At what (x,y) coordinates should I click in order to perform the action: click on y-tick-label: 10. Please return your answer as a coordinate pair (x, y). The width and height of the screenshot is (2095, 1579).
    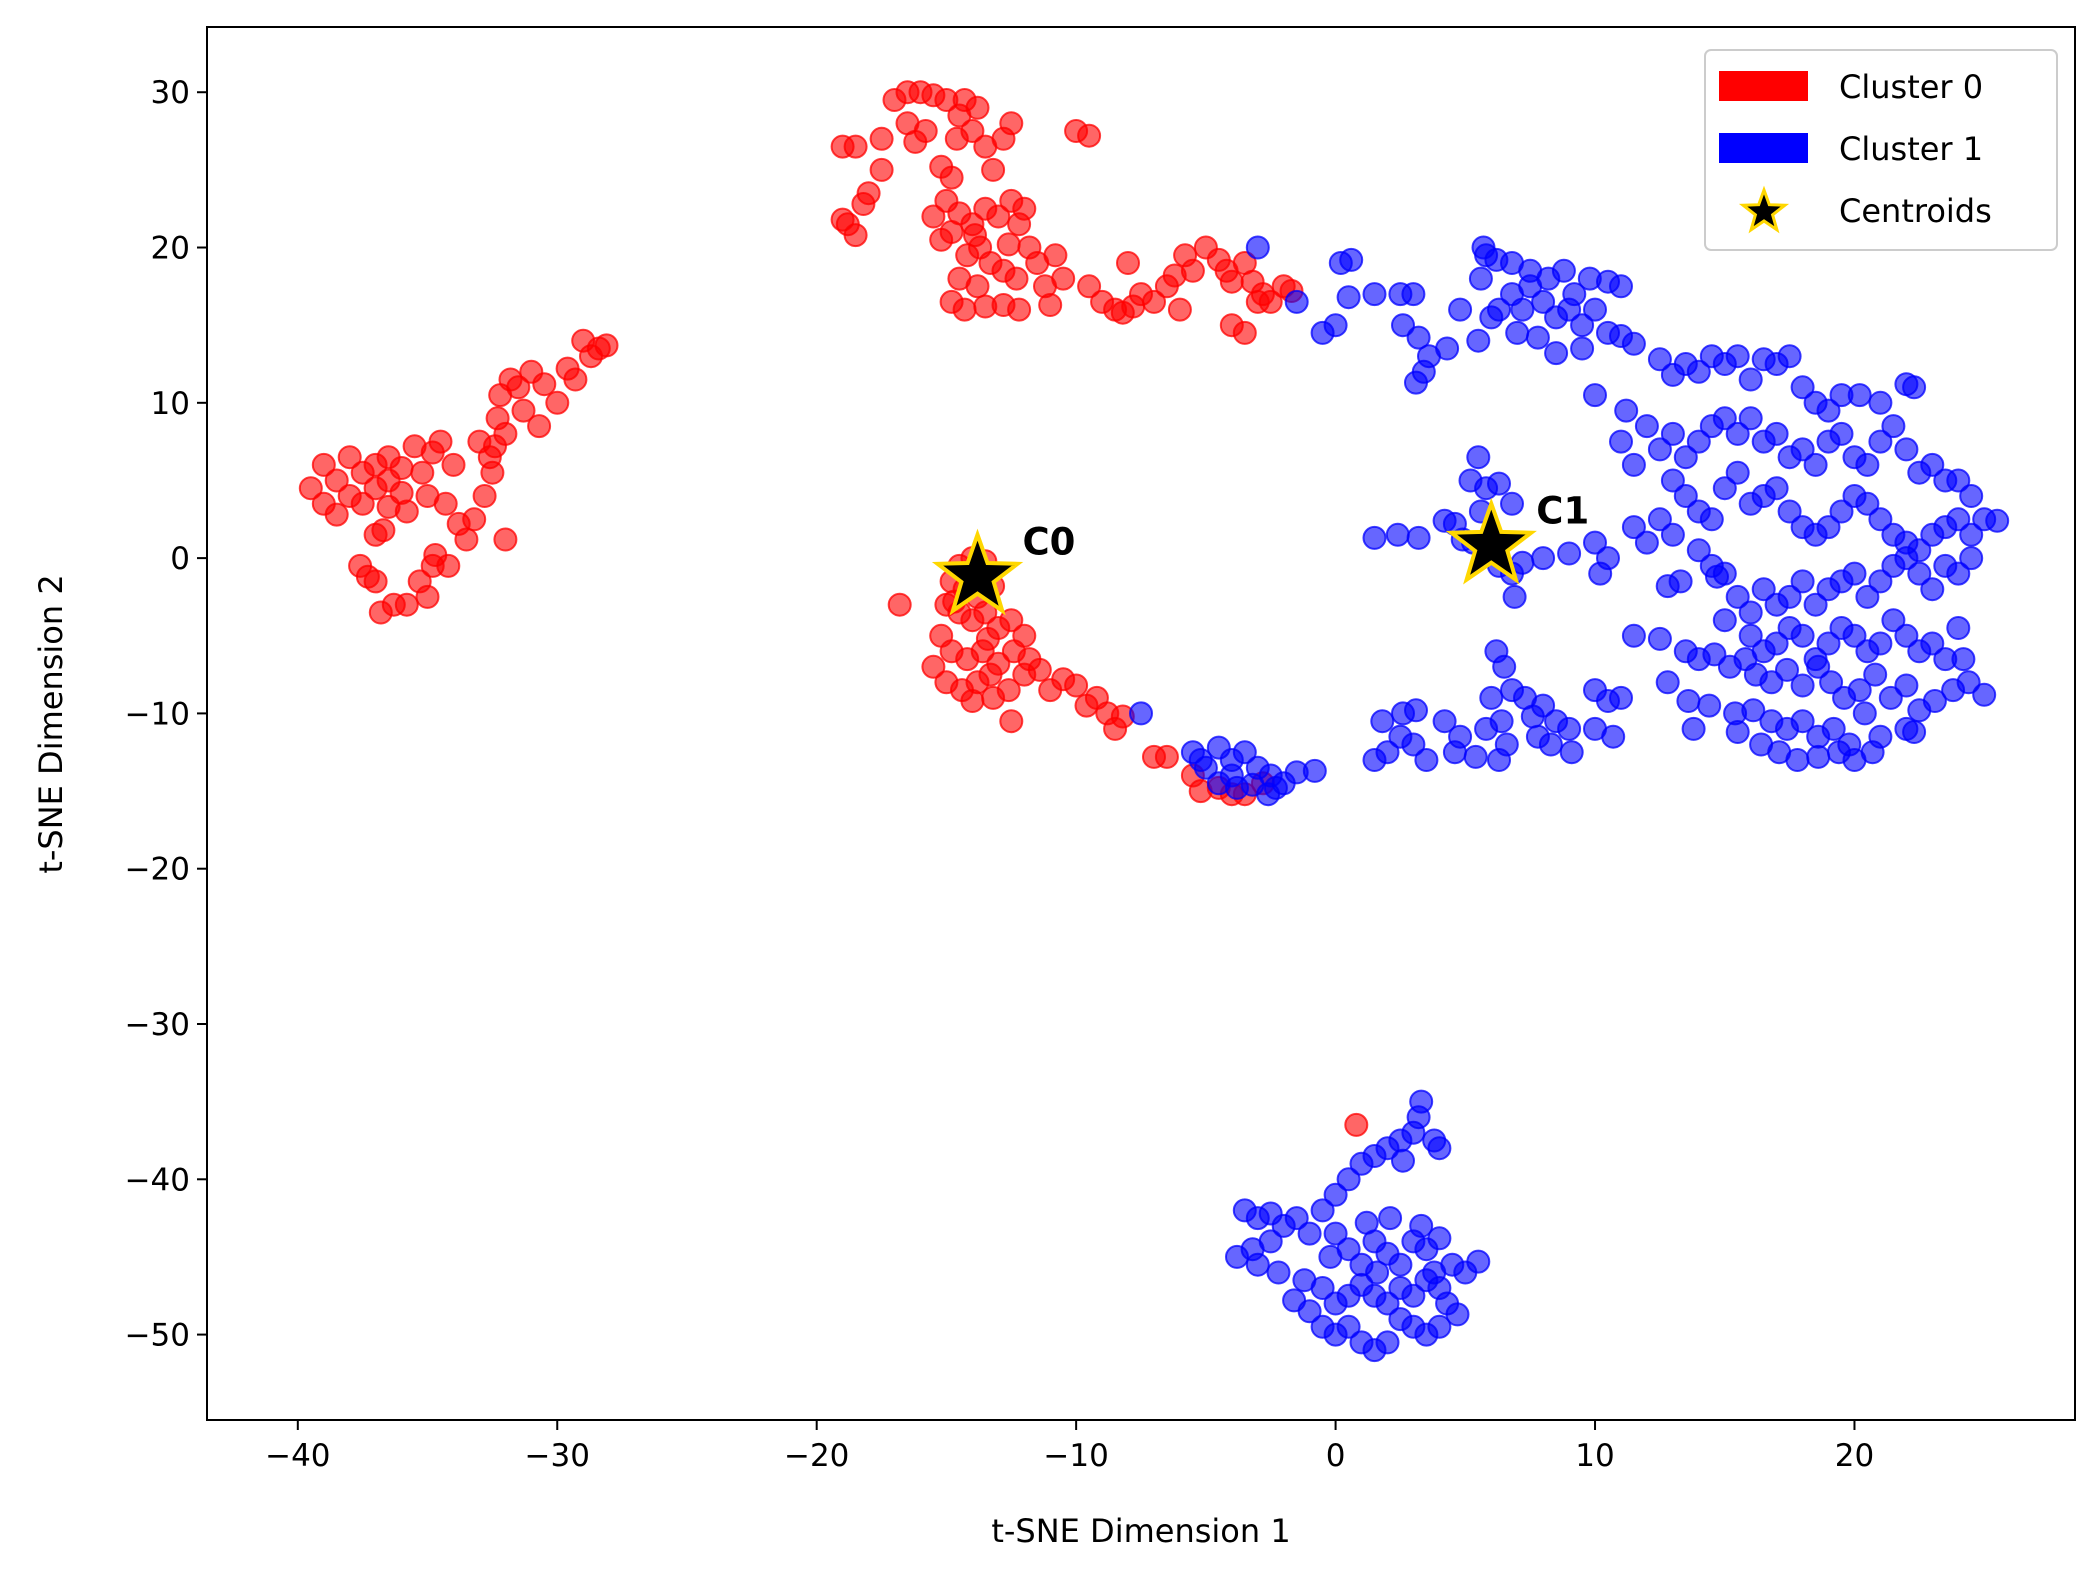
    Looking at the image, I should click on (170, 404).